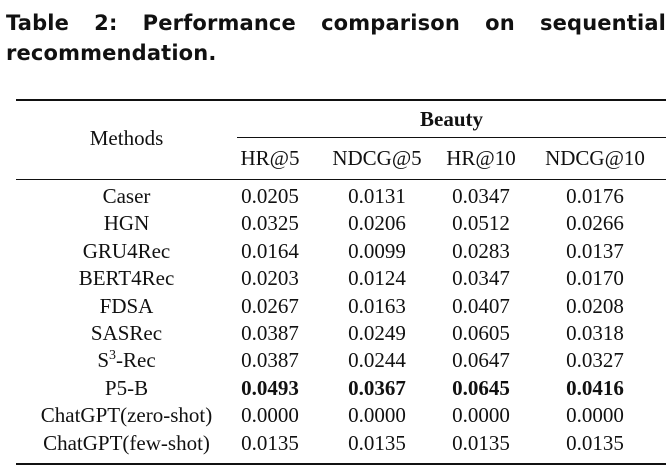 The width and height of the screenshot is (672, 475). I want to click on metric-cell: 0.0318, so click(595, 332).